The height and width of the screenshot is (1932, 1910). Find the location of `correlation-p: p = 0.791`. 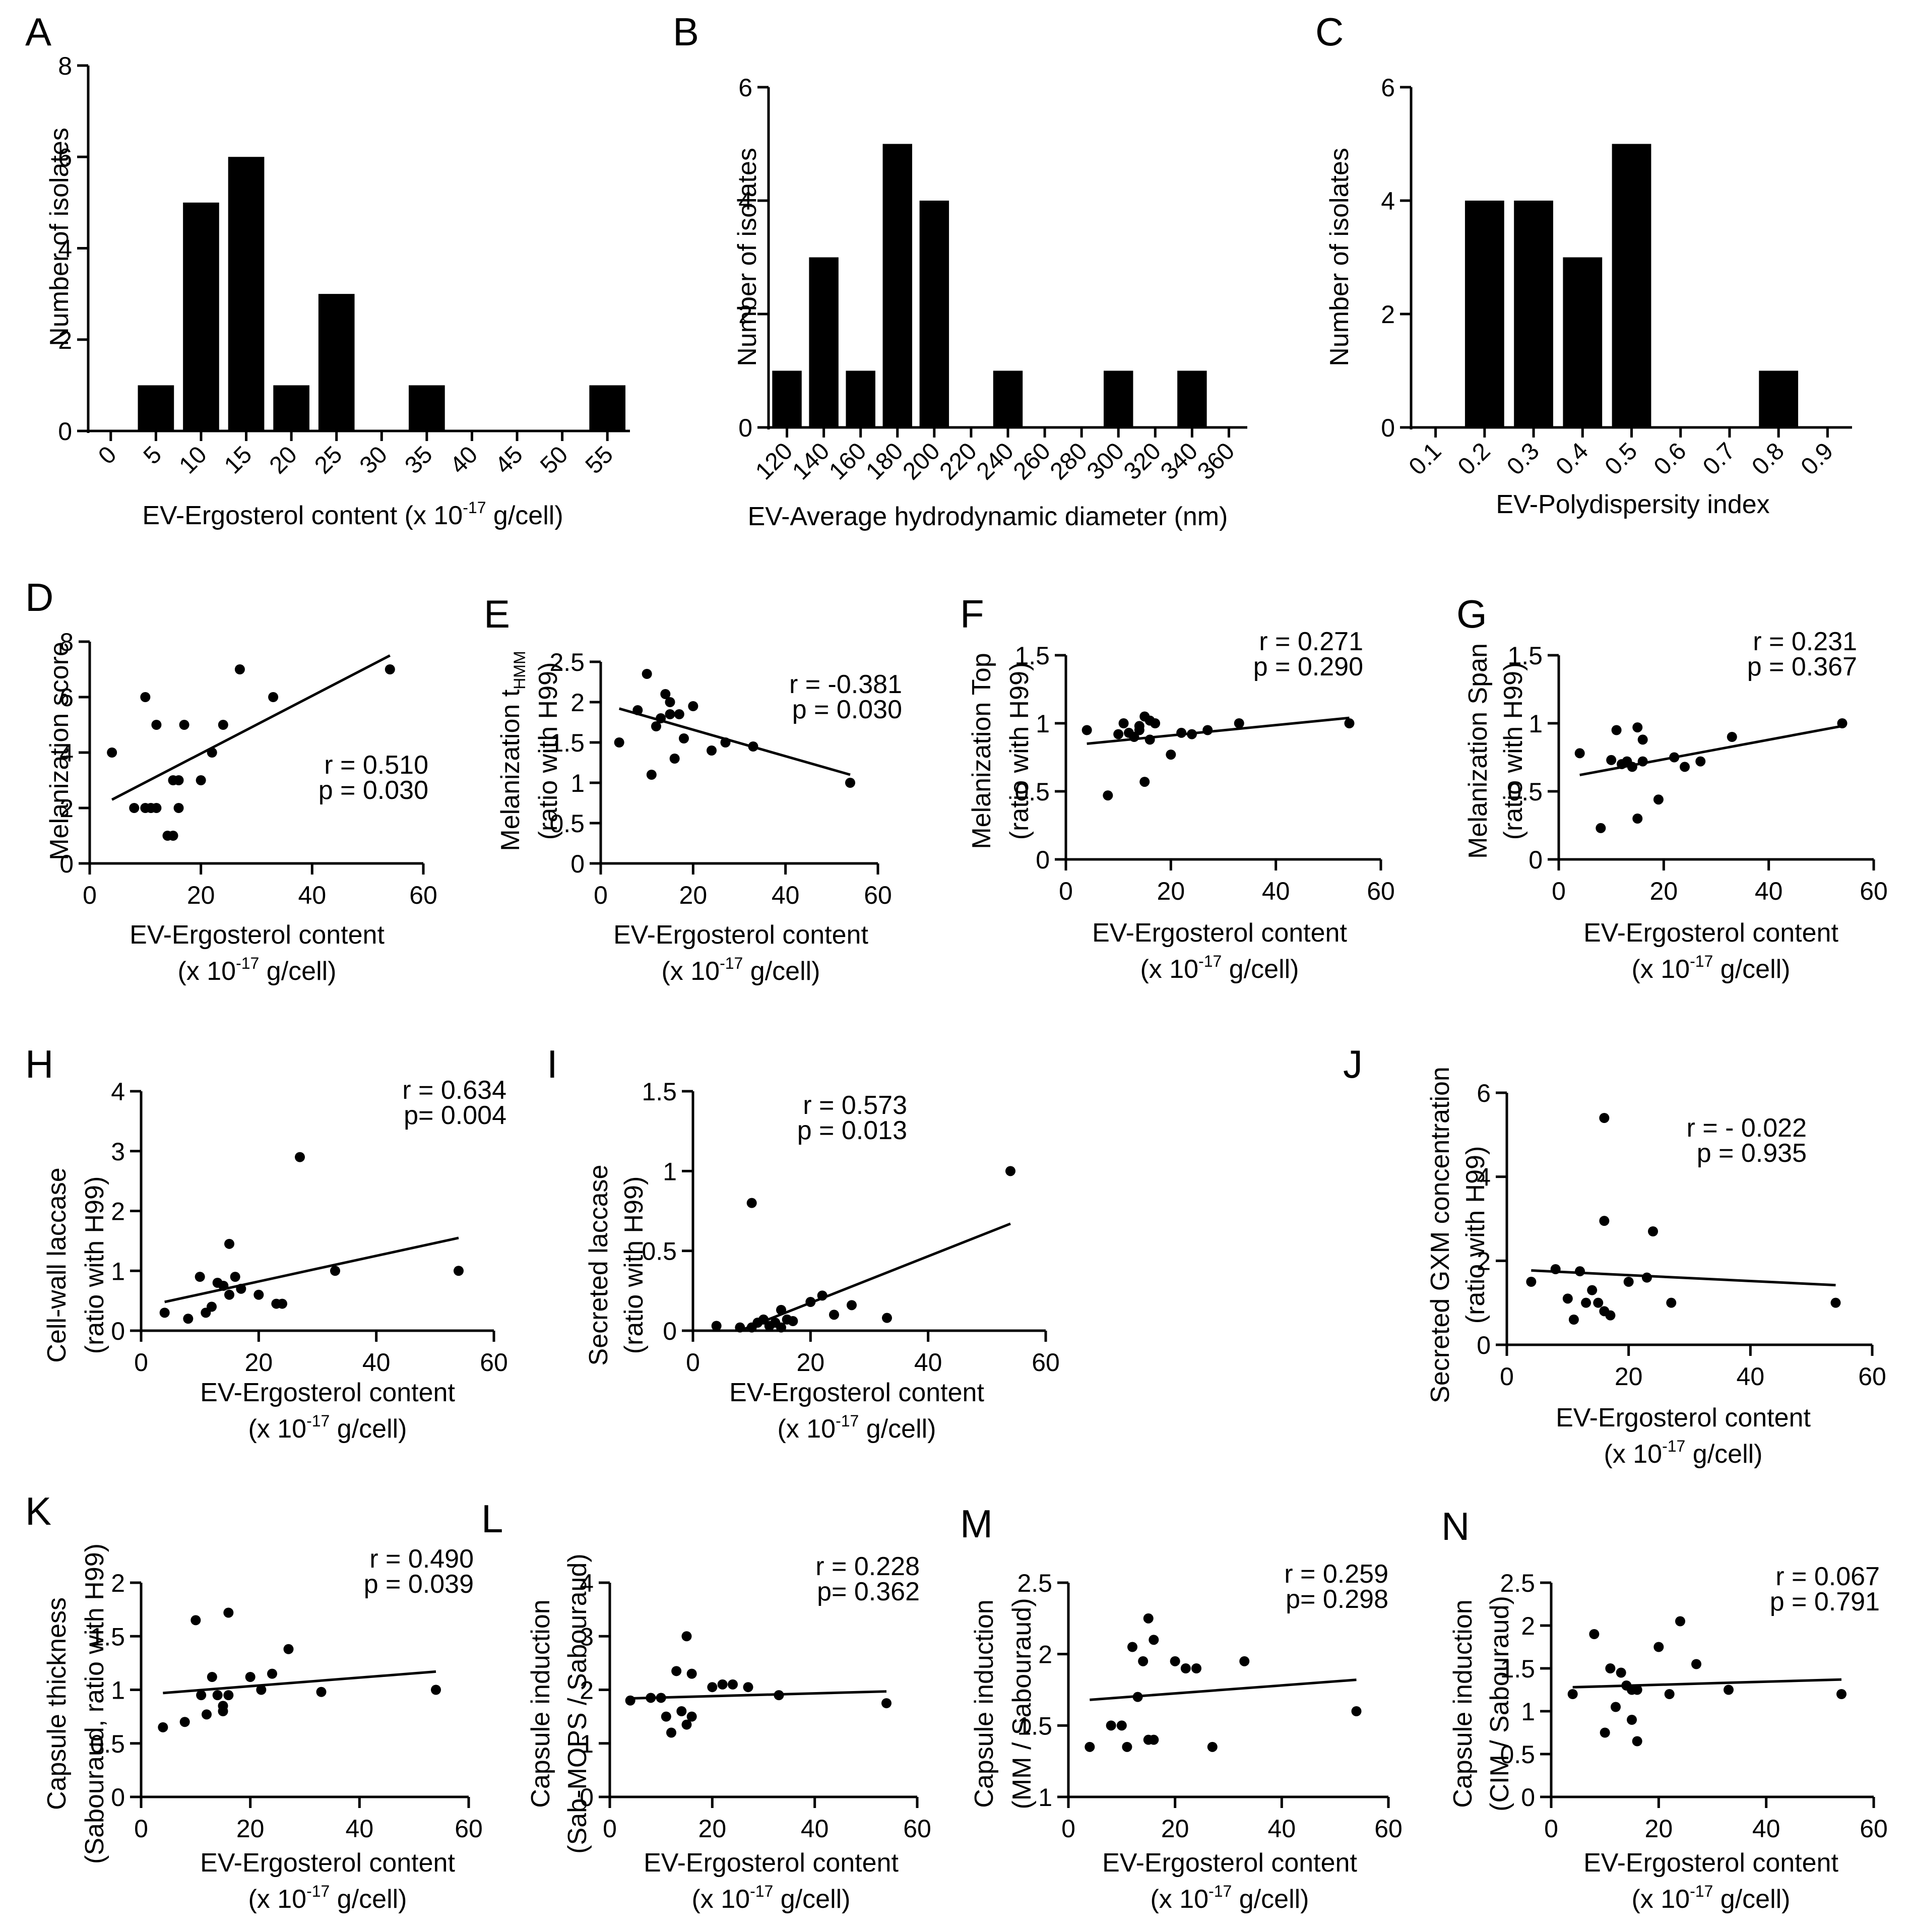

correlation-p: p = 0.791 is located at coordinates (1825, 1601).